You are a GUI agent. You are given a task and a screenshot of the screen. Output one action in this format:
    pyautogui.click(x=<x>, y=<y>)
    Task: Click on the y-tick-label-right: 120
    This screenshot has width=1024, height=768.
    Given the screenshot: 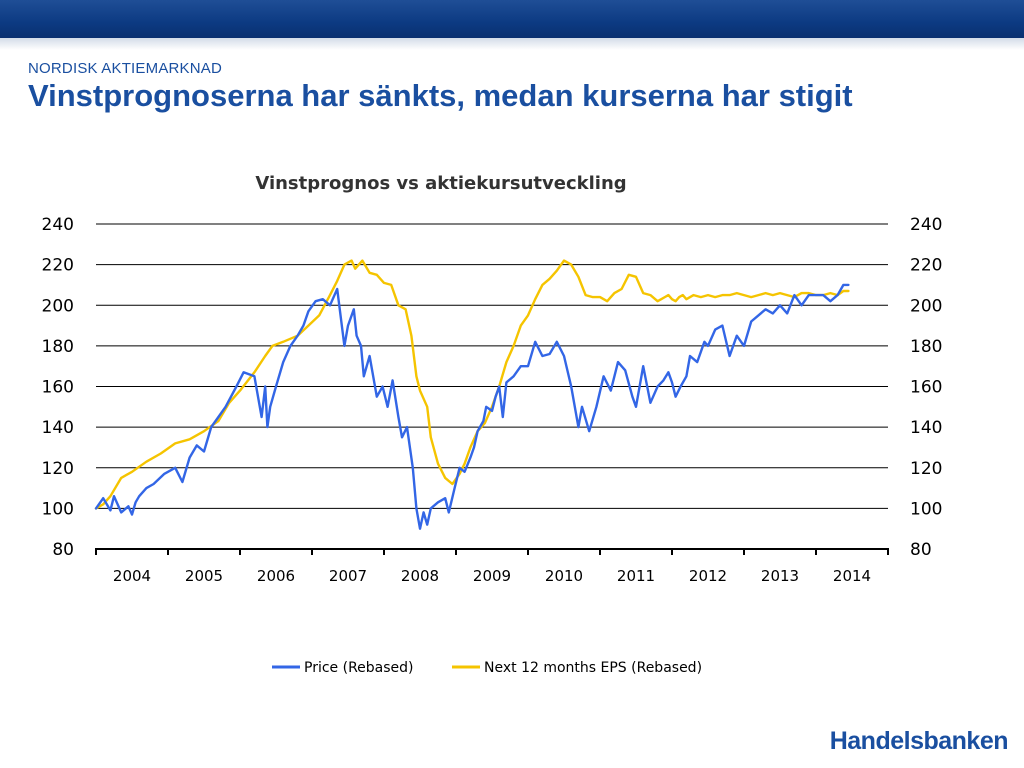 What is the action you would take?
    pyautogui.click(x=926, y=469)
    